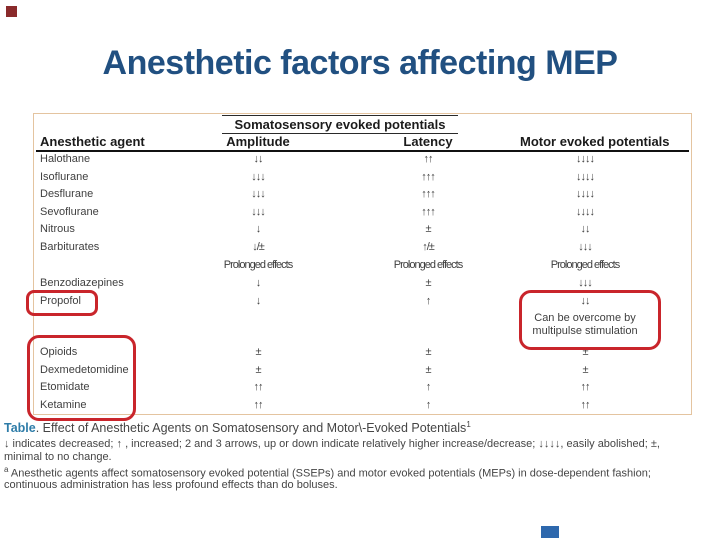 This screenshot has height=540, width=720. I want to click on cell-agent: Desflurane, so click(67, 194).